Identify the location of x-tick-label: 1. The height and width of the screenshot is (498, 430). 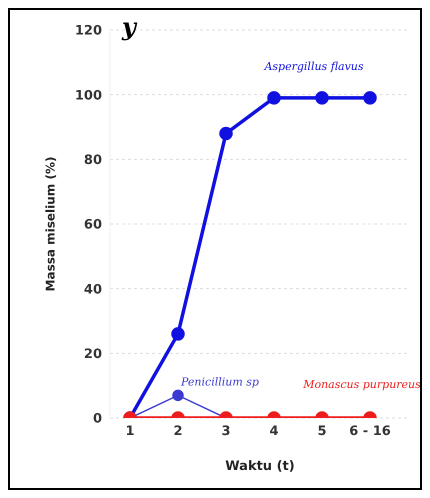
(130, 432).